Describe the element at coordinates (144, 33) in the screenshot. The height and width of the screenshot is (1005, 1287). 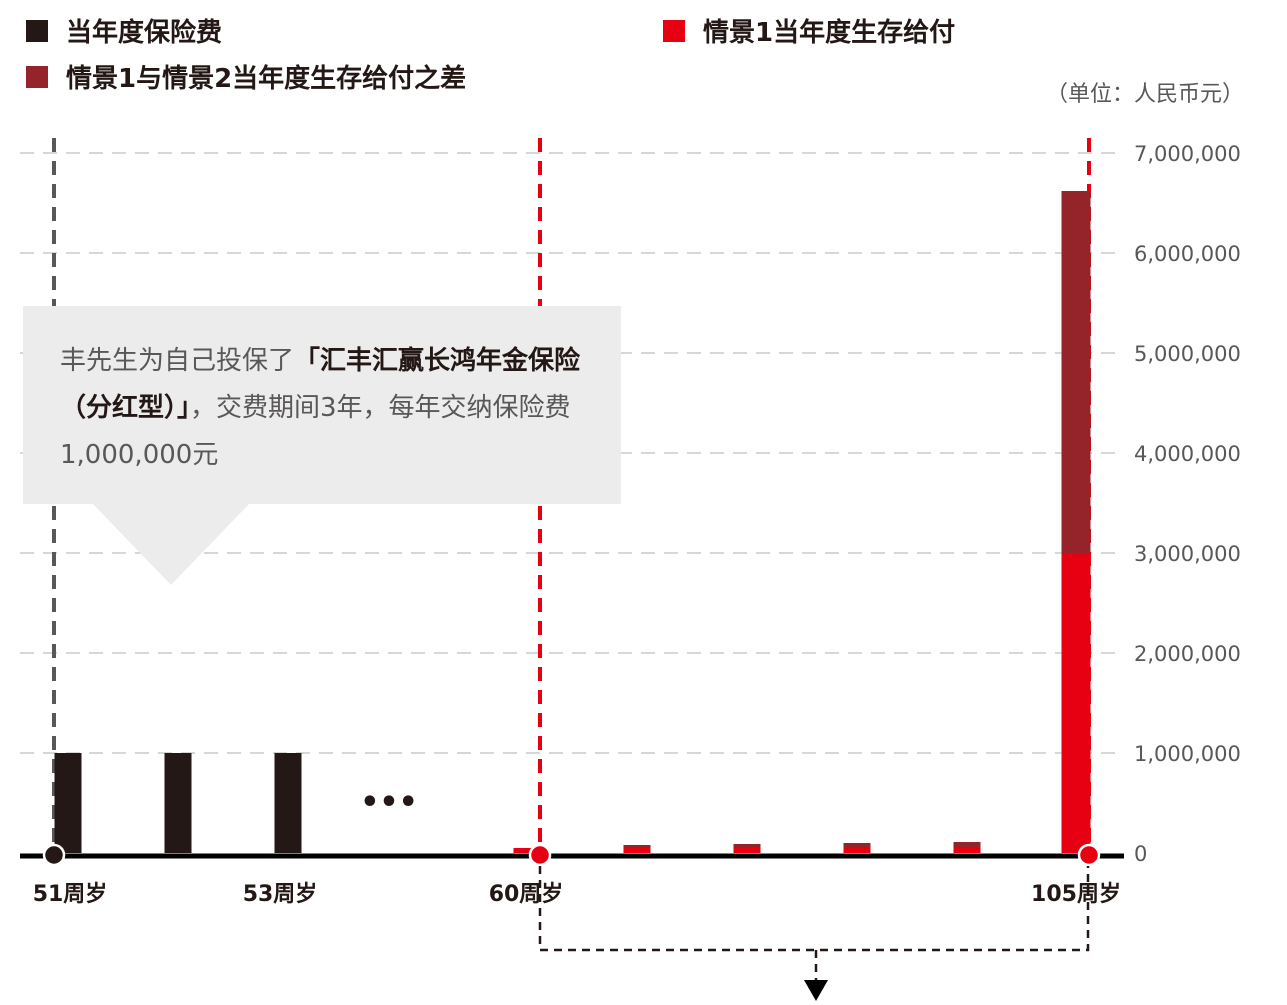
I see `legend-label-premium: 当年度保险费` at that location.